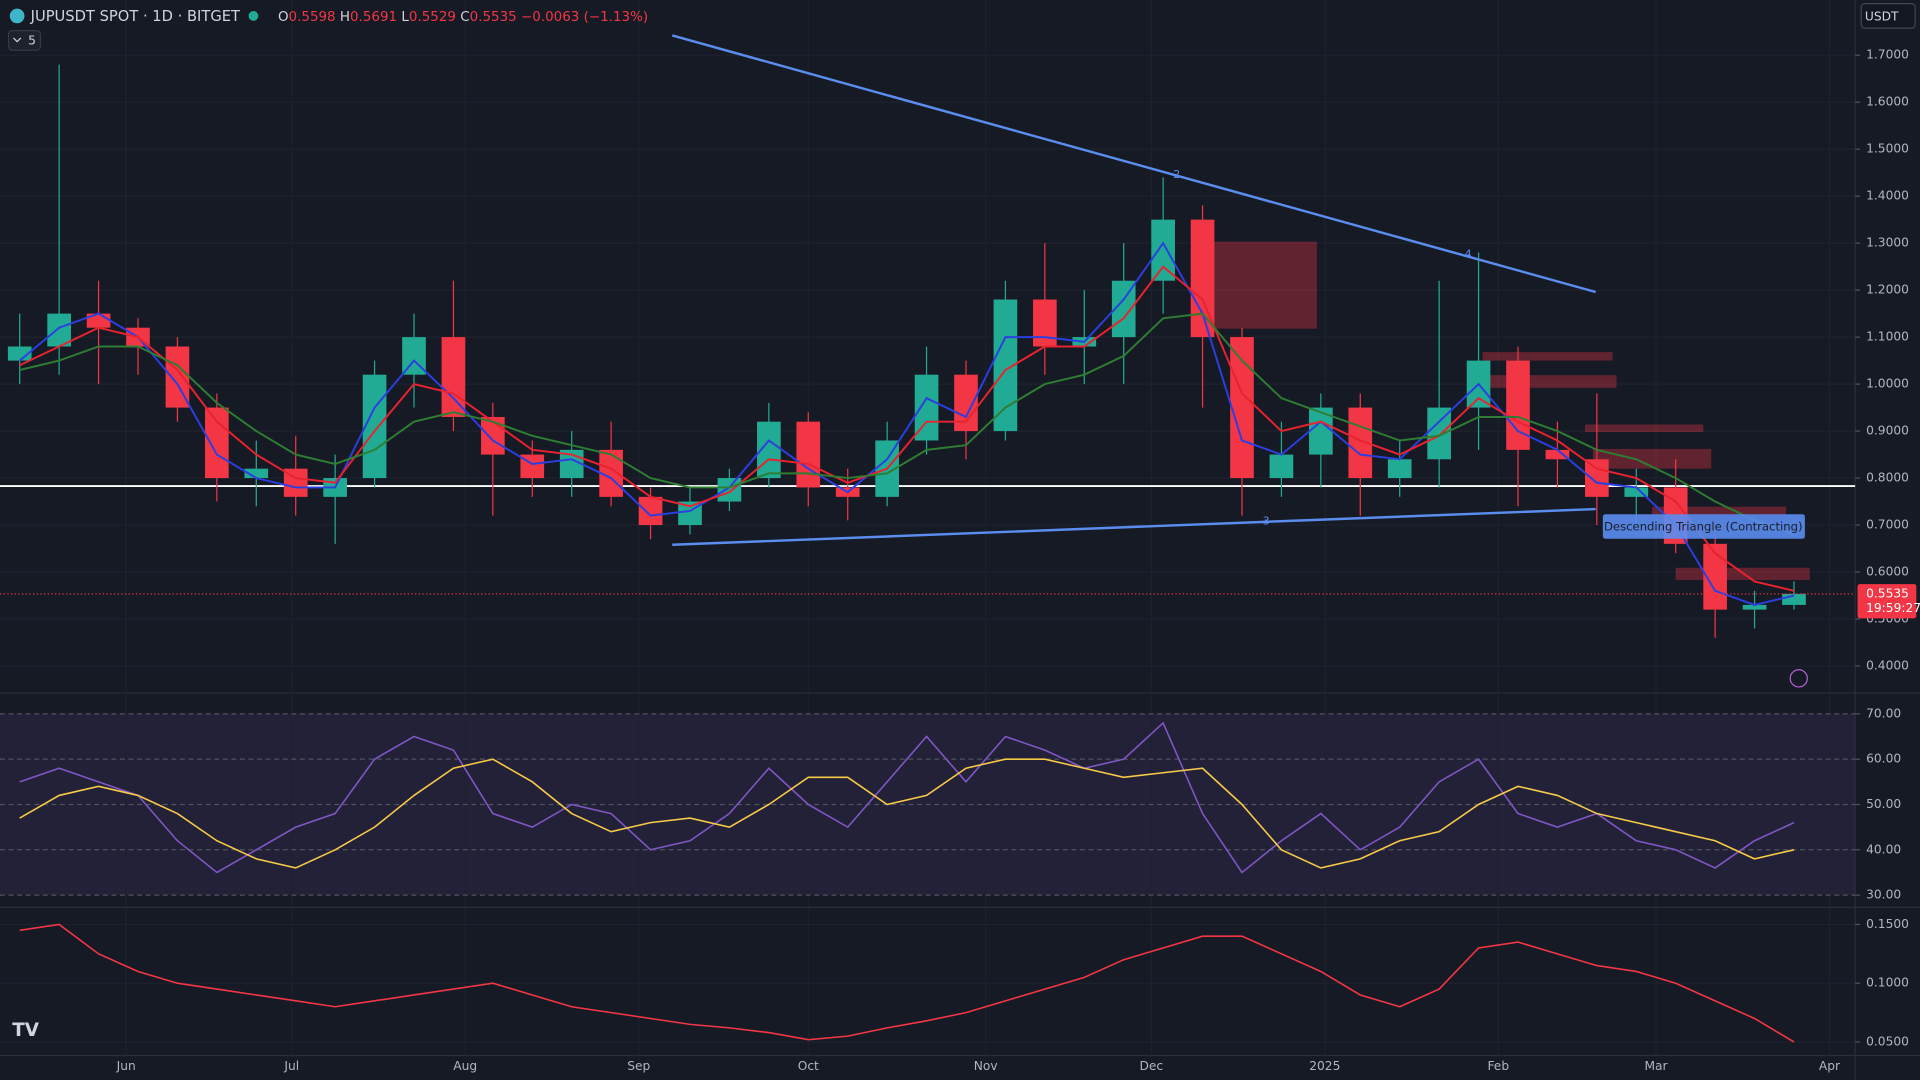 The height and width of the screenshot is (1080, 1920). I want to click on countdown-label: 19:59:27, so click(1893, 608).